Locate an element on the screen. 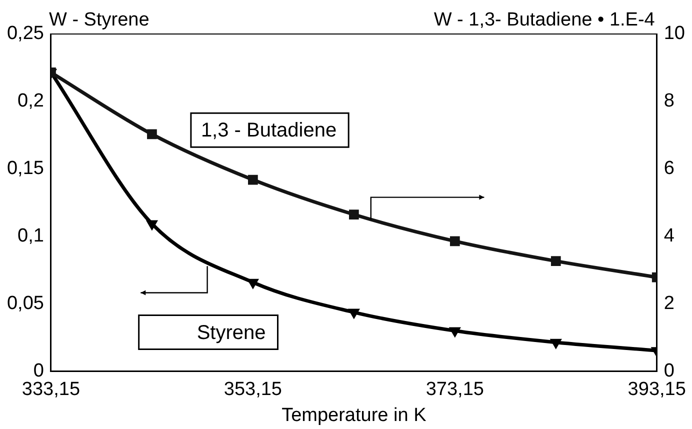  y-axis-title: W - Styrene is located at coordinates (99, 20).